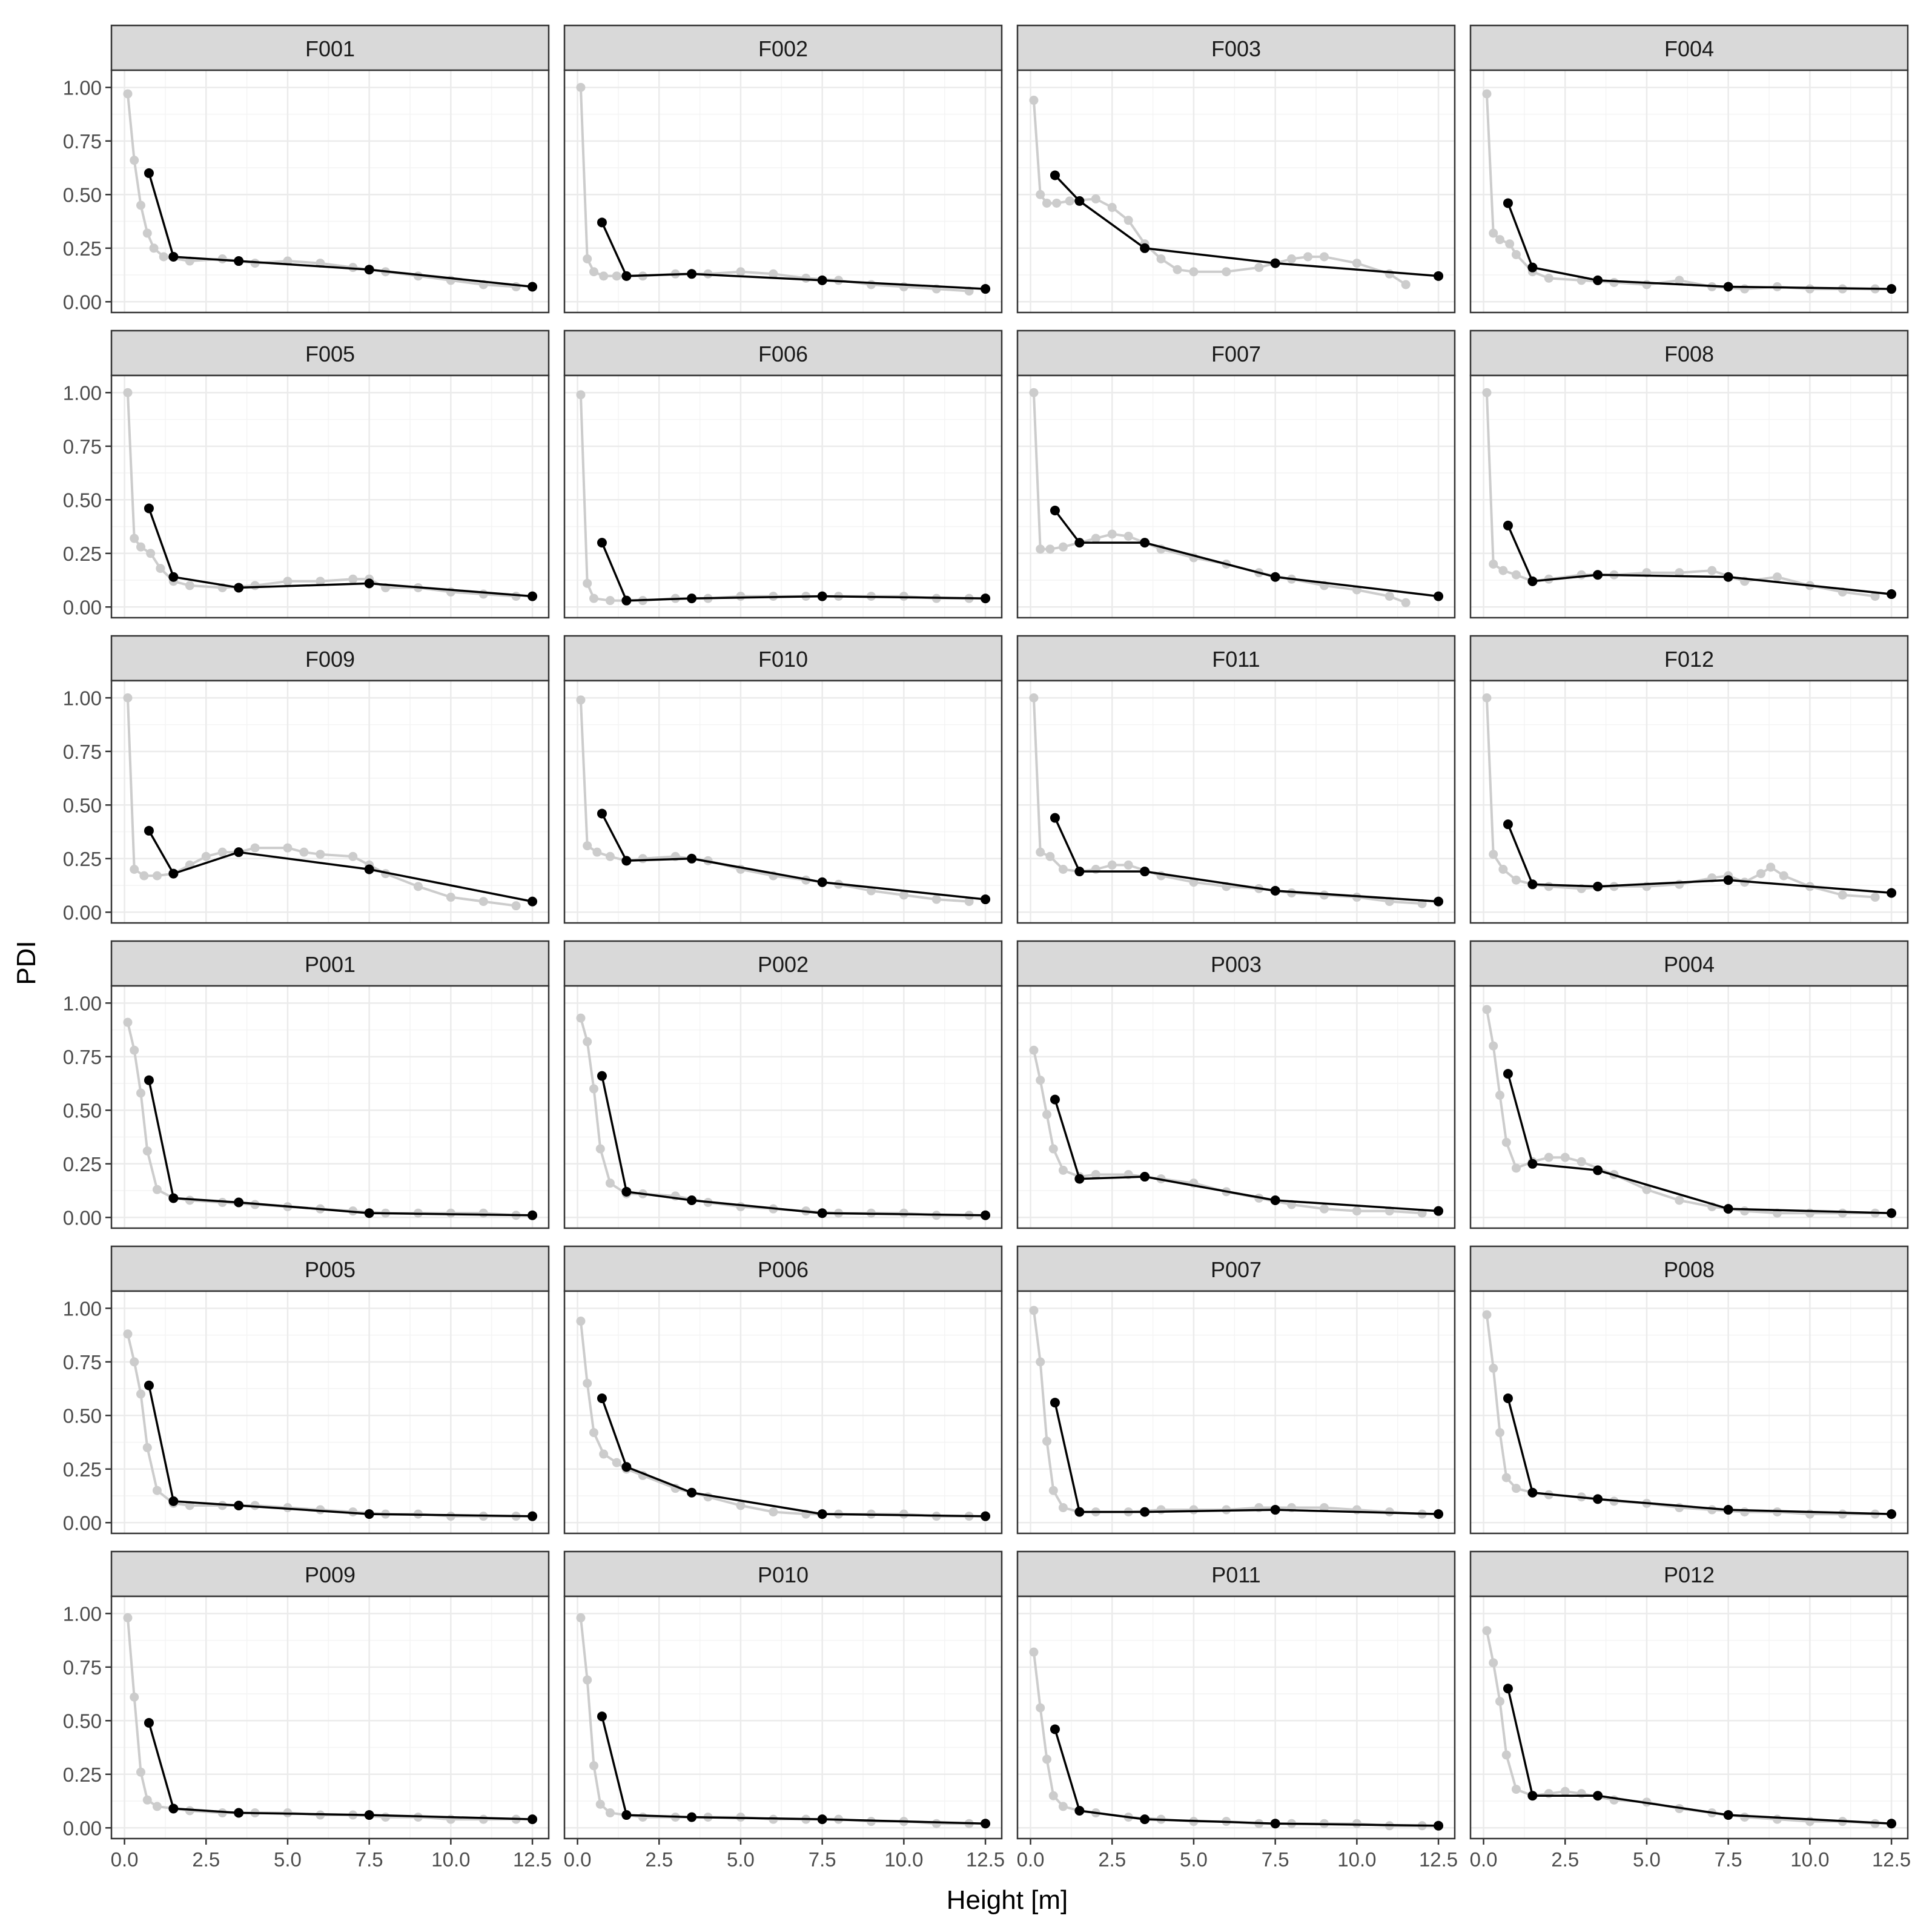 This screenshot has width=1932, height=1927. What do you see at coordinates (83, 1217) in the screenshot?
I see `y-tick-label: 0.00` at bounding box center [83, 1217].